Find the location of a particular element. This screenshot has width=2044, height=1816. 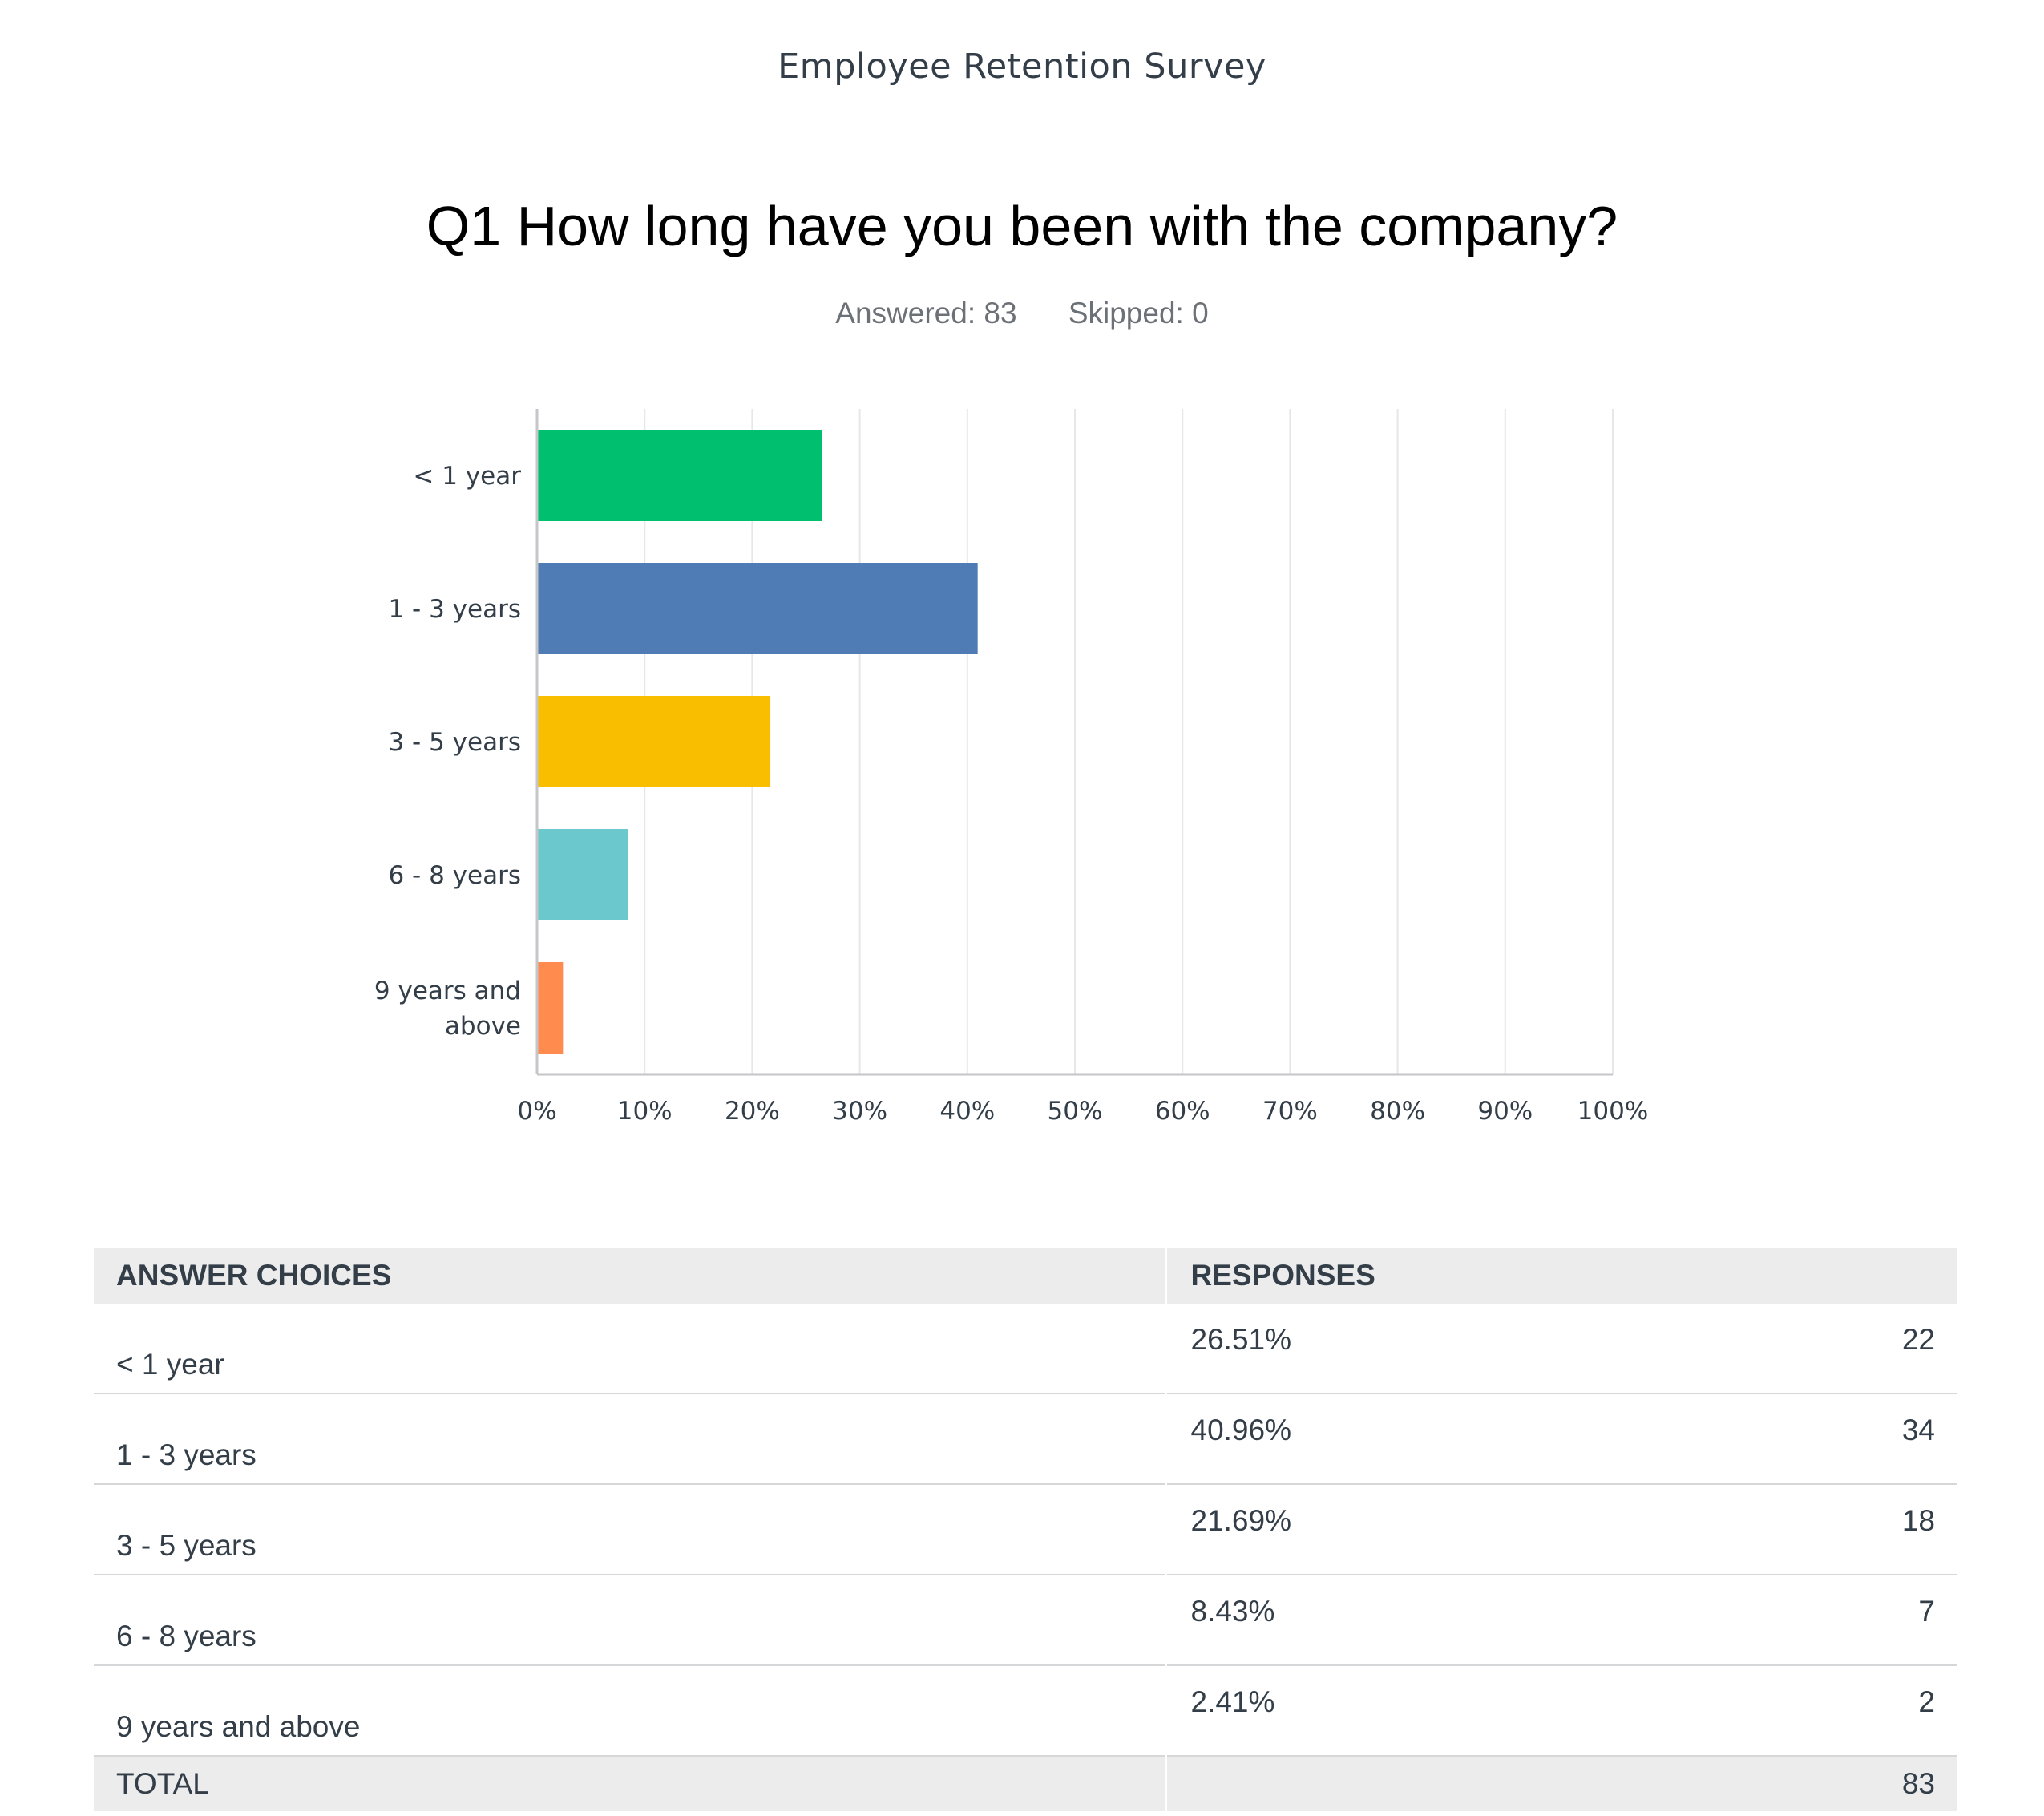

table-header-row: ANSWER CHOICES RESPONSES is located at coordinates (1025, 1276).